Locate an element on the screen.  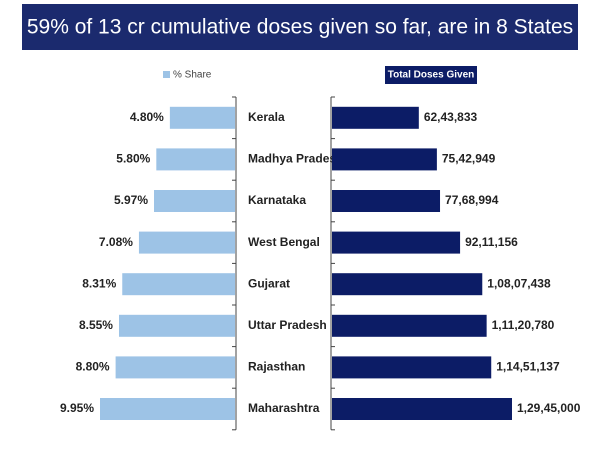
value-label: 62,43,833 is located at coordinates (451, 117).